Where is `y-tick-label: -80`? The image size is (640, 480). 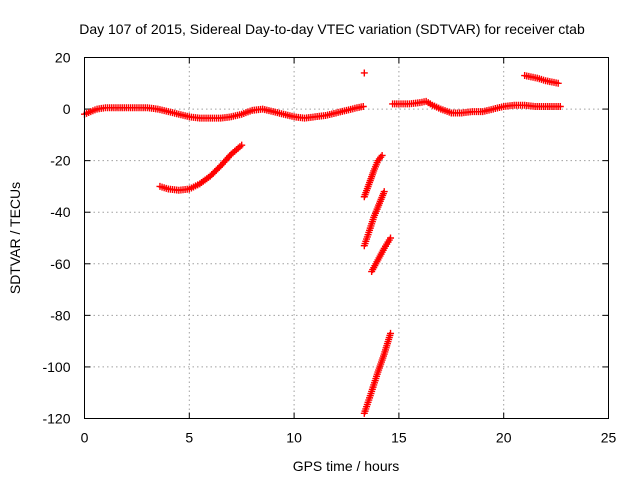
y-tick-label: -80 is located at coordinates (60, 315).